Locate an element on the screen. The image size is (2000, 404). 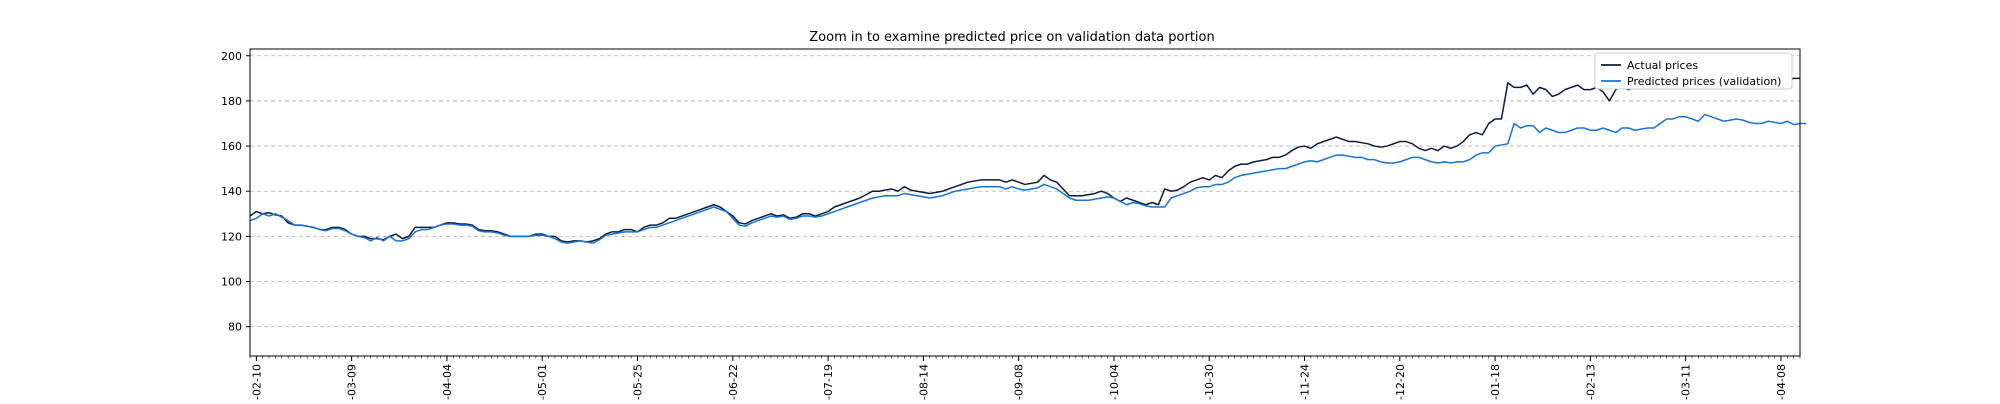
x-tick-label: -02-13 is located at coordinates (1590, 382).